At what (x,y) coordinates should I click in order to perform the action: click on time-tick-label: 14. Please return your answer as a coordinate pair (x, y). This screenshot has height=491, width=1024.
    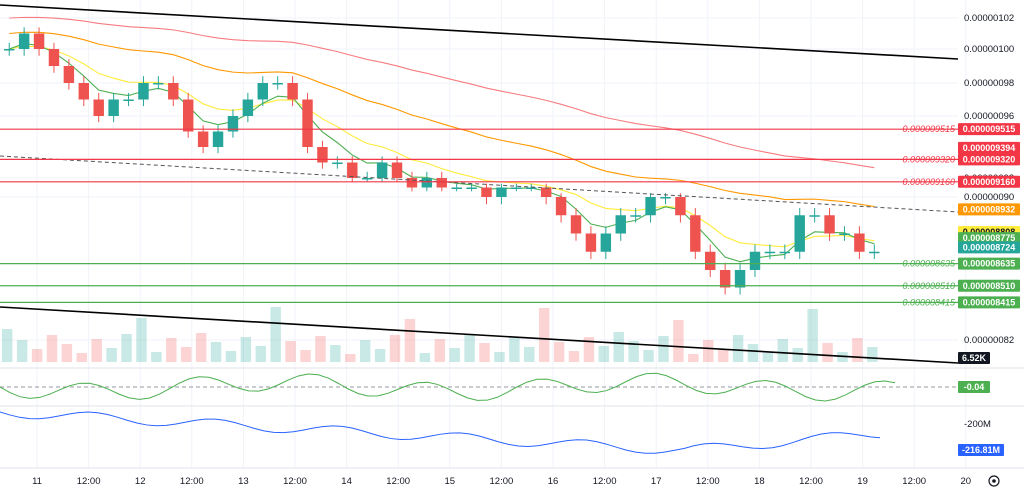
    Looking at the image, I should click on (346, 481).